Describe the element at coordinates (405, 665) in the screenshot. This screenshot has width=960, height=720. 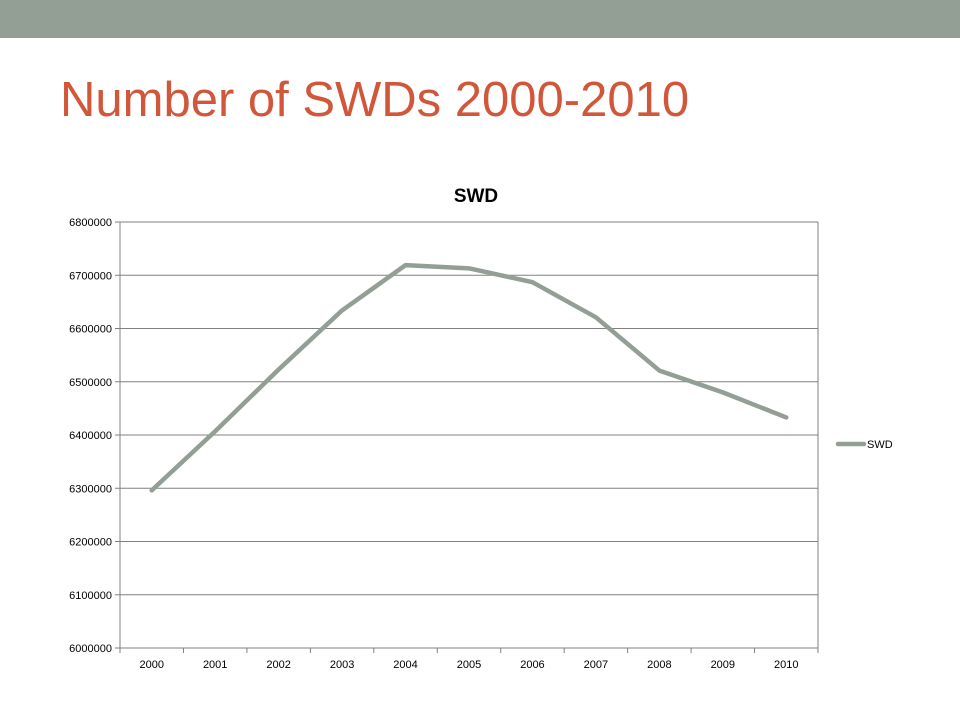
I see `x-tick-label: 2004` at that location.